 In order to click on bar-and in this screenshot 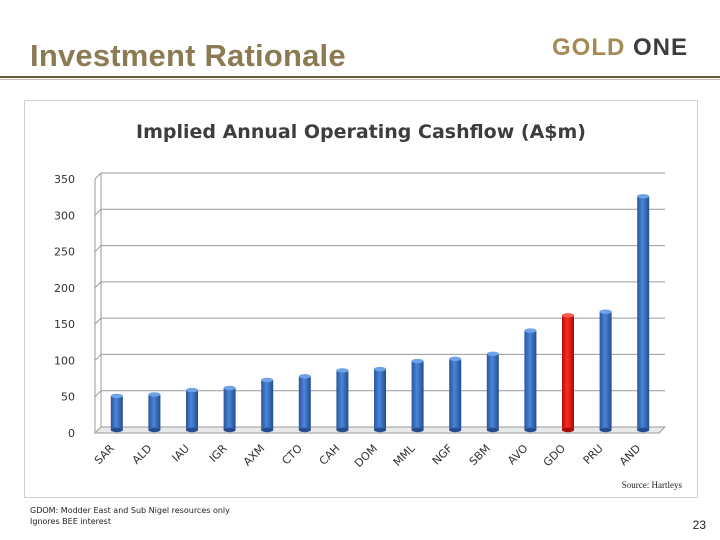, I will do `click(643, 313)`.